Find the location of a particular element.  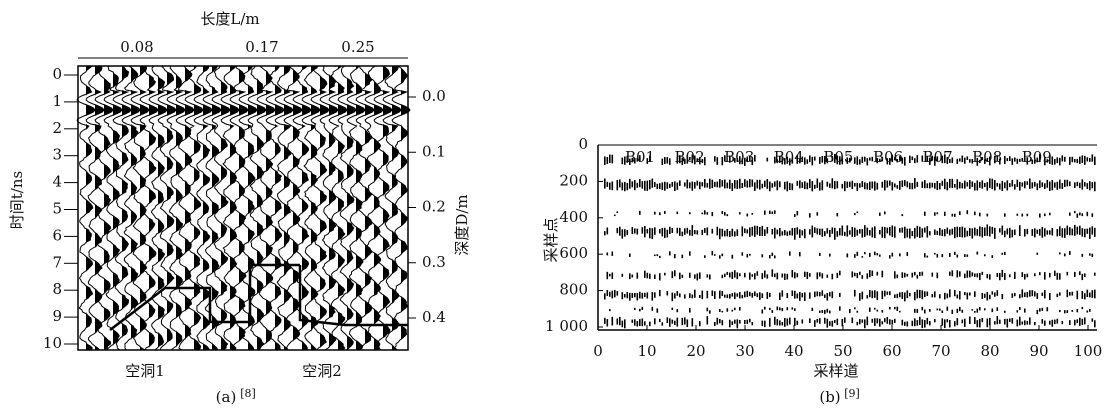

x-tick-label: 80 is located at coordinates (989, 351).